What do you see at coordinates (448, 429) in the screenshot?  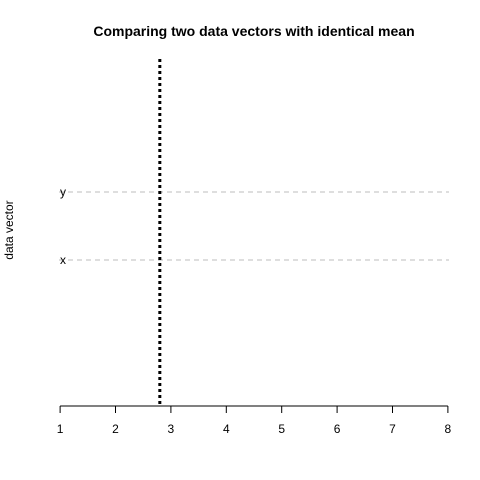 I see `x-tick-label-8: 8` at bounding box center [448, 429].